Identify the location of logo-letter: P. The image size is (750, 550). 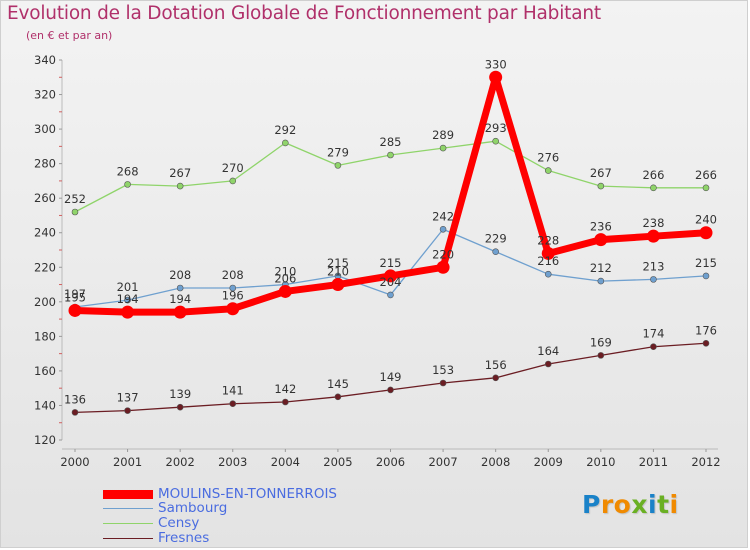
(591, 504).